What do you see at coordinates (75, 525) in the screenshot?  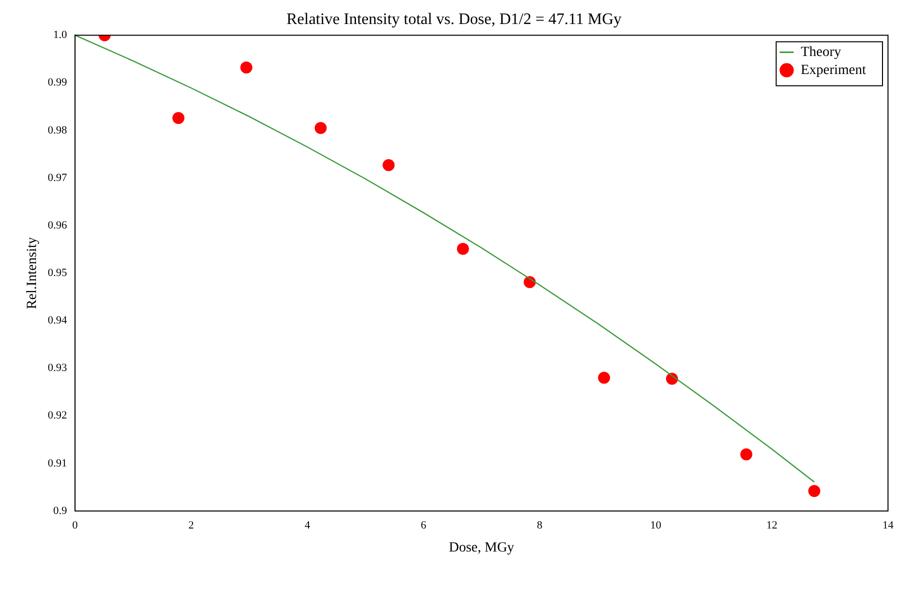 I see `x-tick-label: 0` at bounding box center [75, 525].